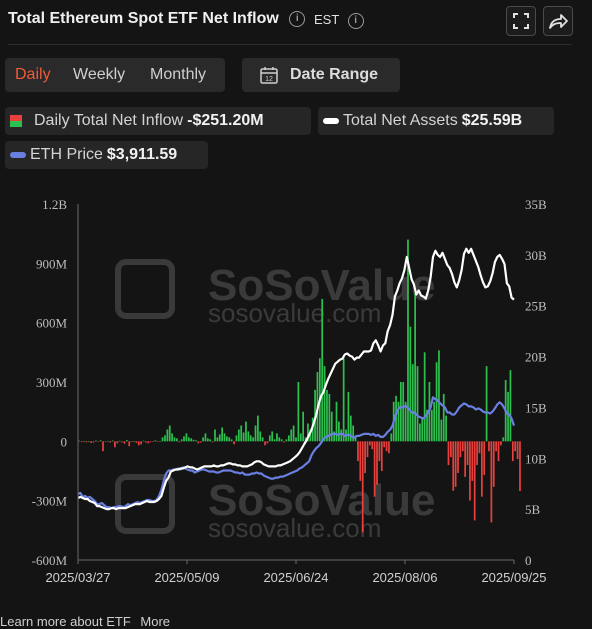 Image resolution: width=592 pixels, height=629 pixels. Describe the element at coordinates (33, 74) in the screenshot. I see `tab-daily: Daily` at that location.